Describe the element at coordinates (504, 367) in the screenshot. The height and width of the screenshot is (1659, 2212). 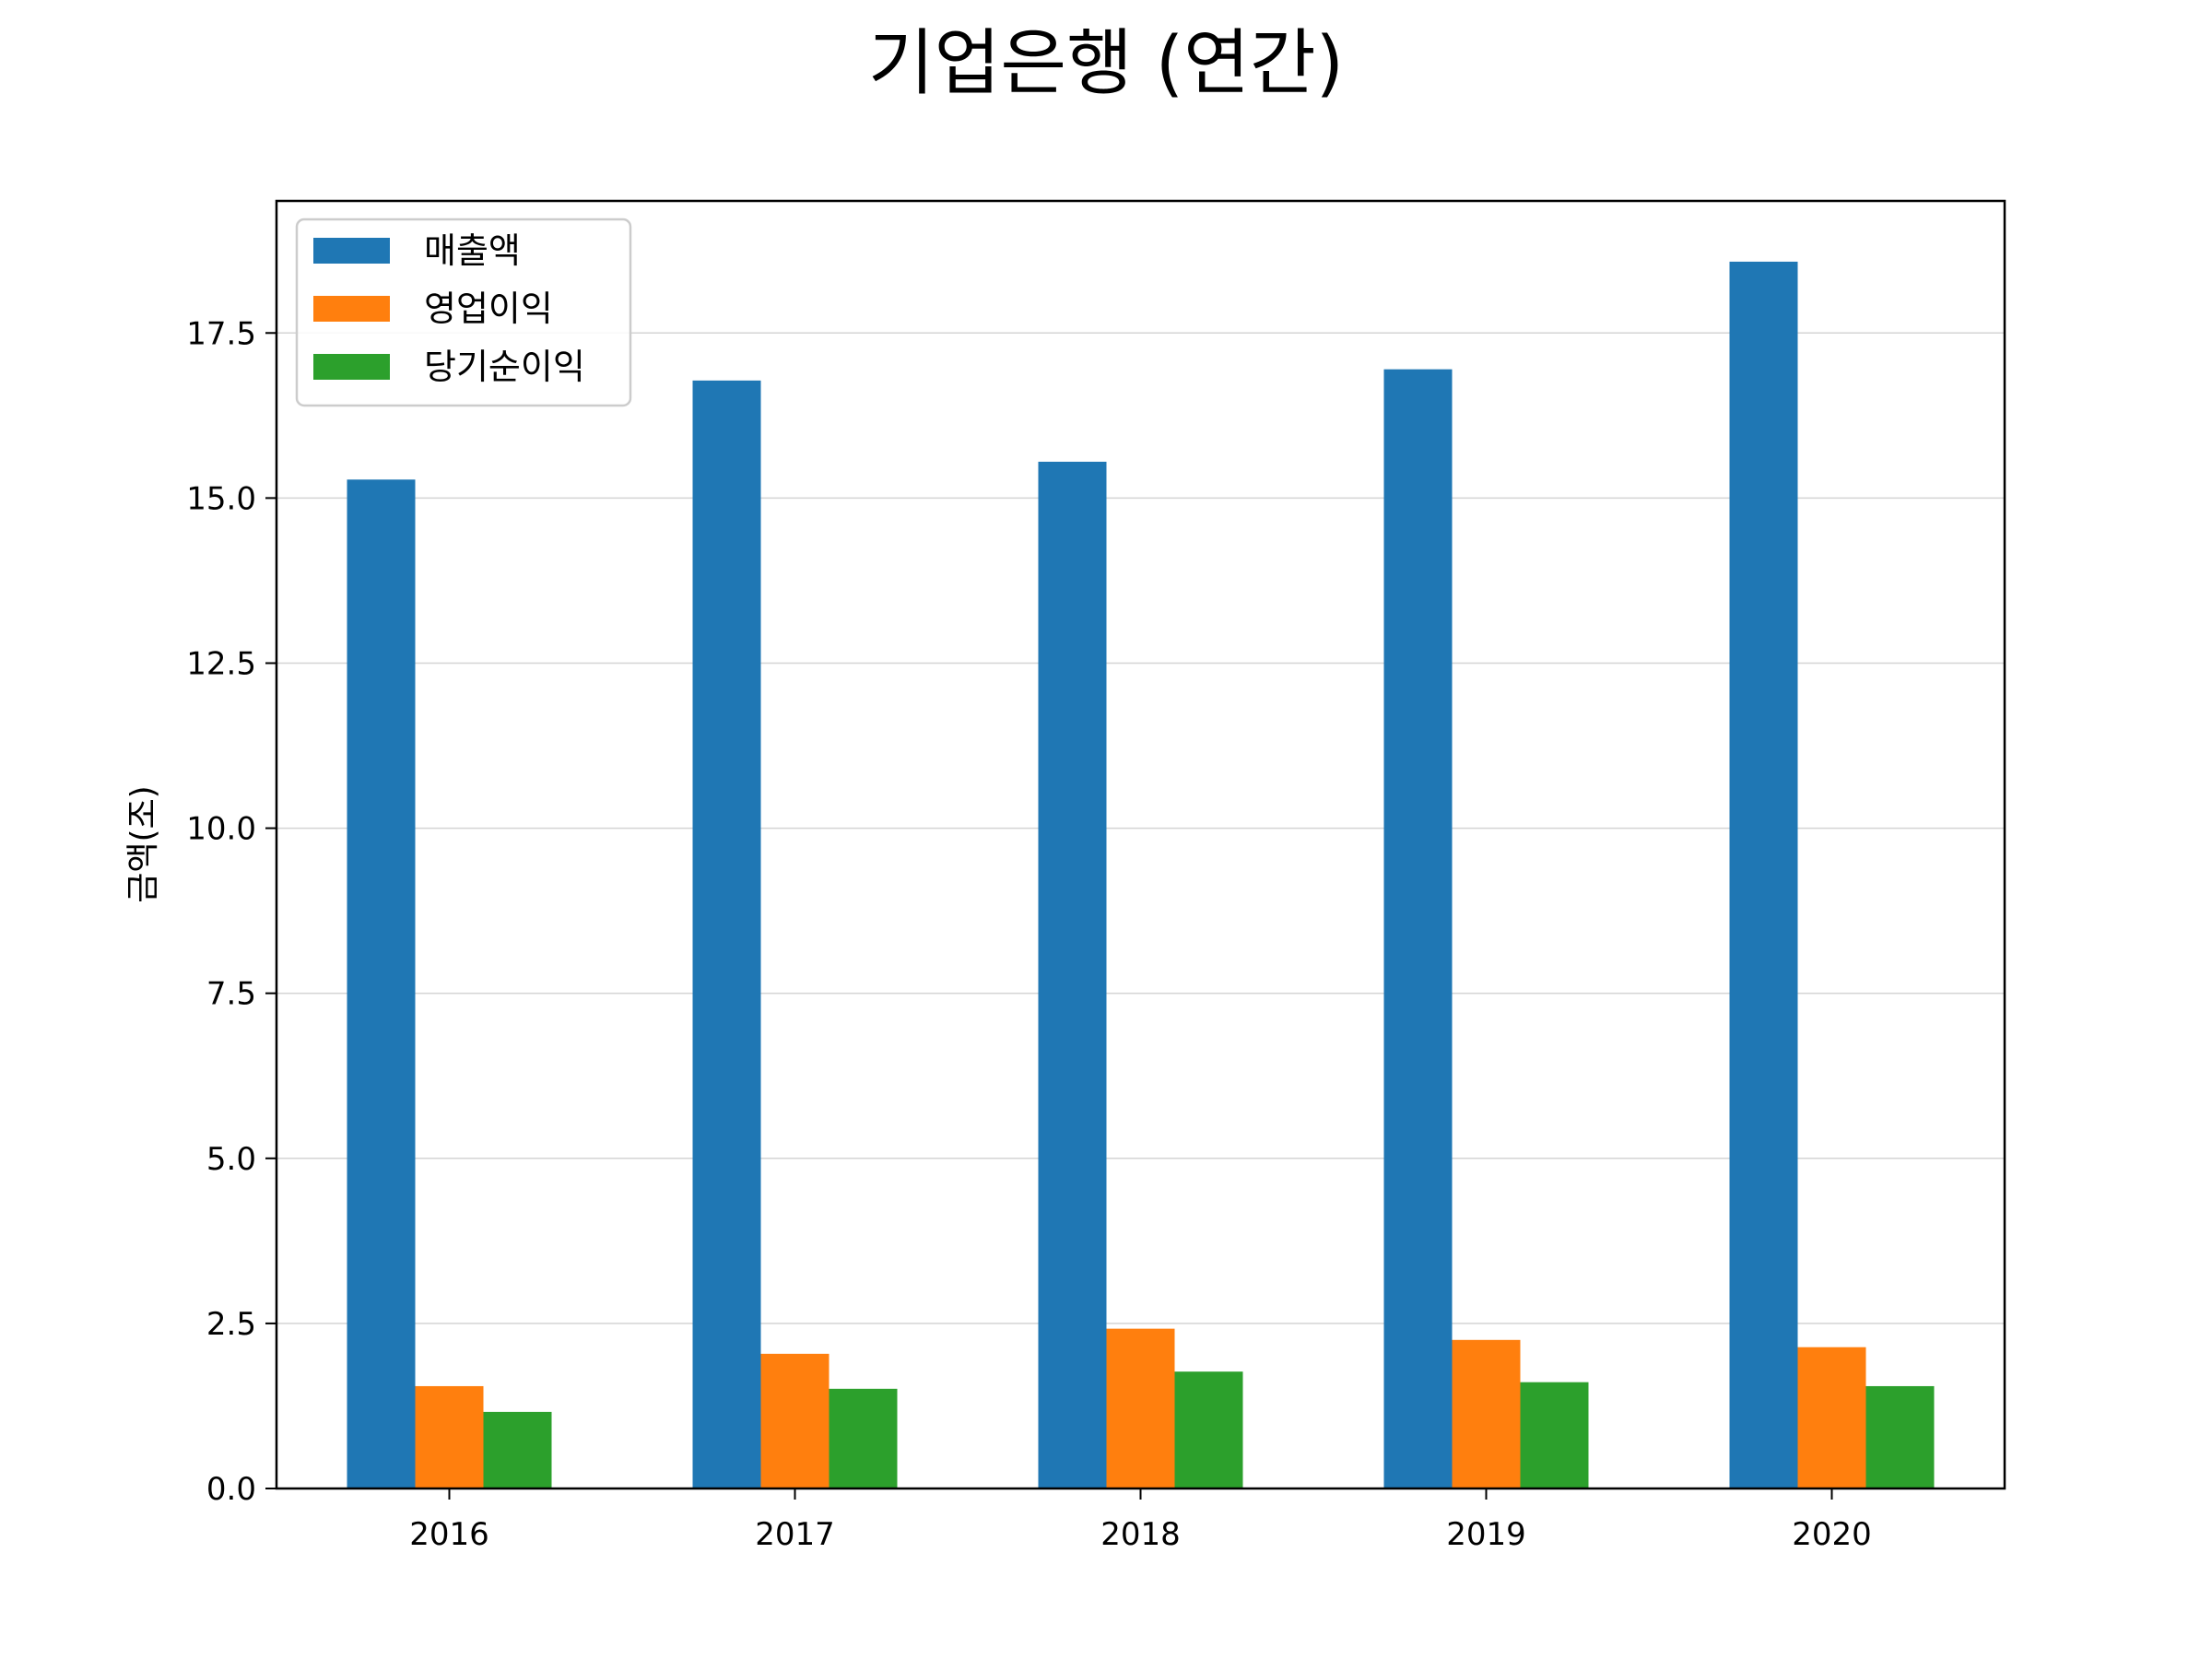
I see `legend-label-당기순이익: 당기순이익` at that location.